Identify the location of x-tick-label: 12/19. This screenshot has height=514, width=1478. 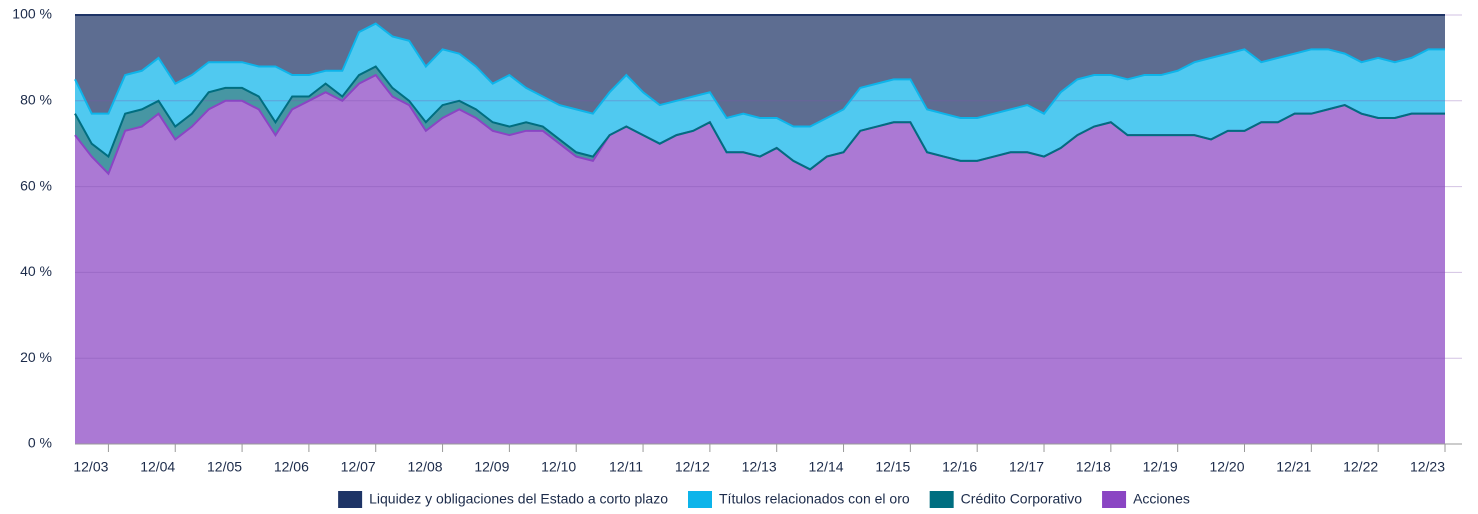
(1160, 467).